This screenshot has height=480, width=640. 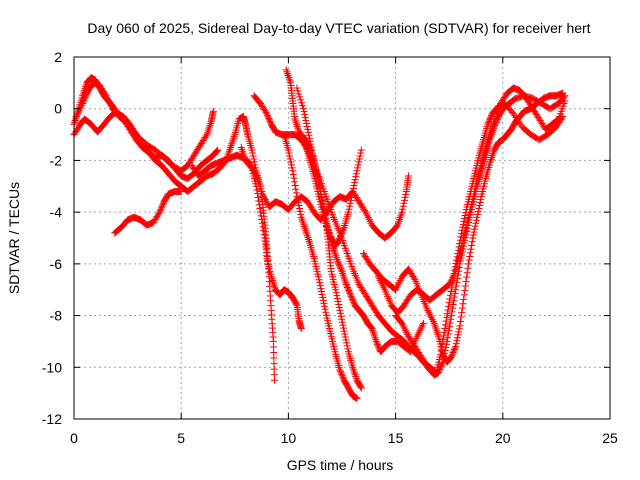 I want to click on y-axis-label: SDTVAR / TECUs, so click(x=14, y=238).